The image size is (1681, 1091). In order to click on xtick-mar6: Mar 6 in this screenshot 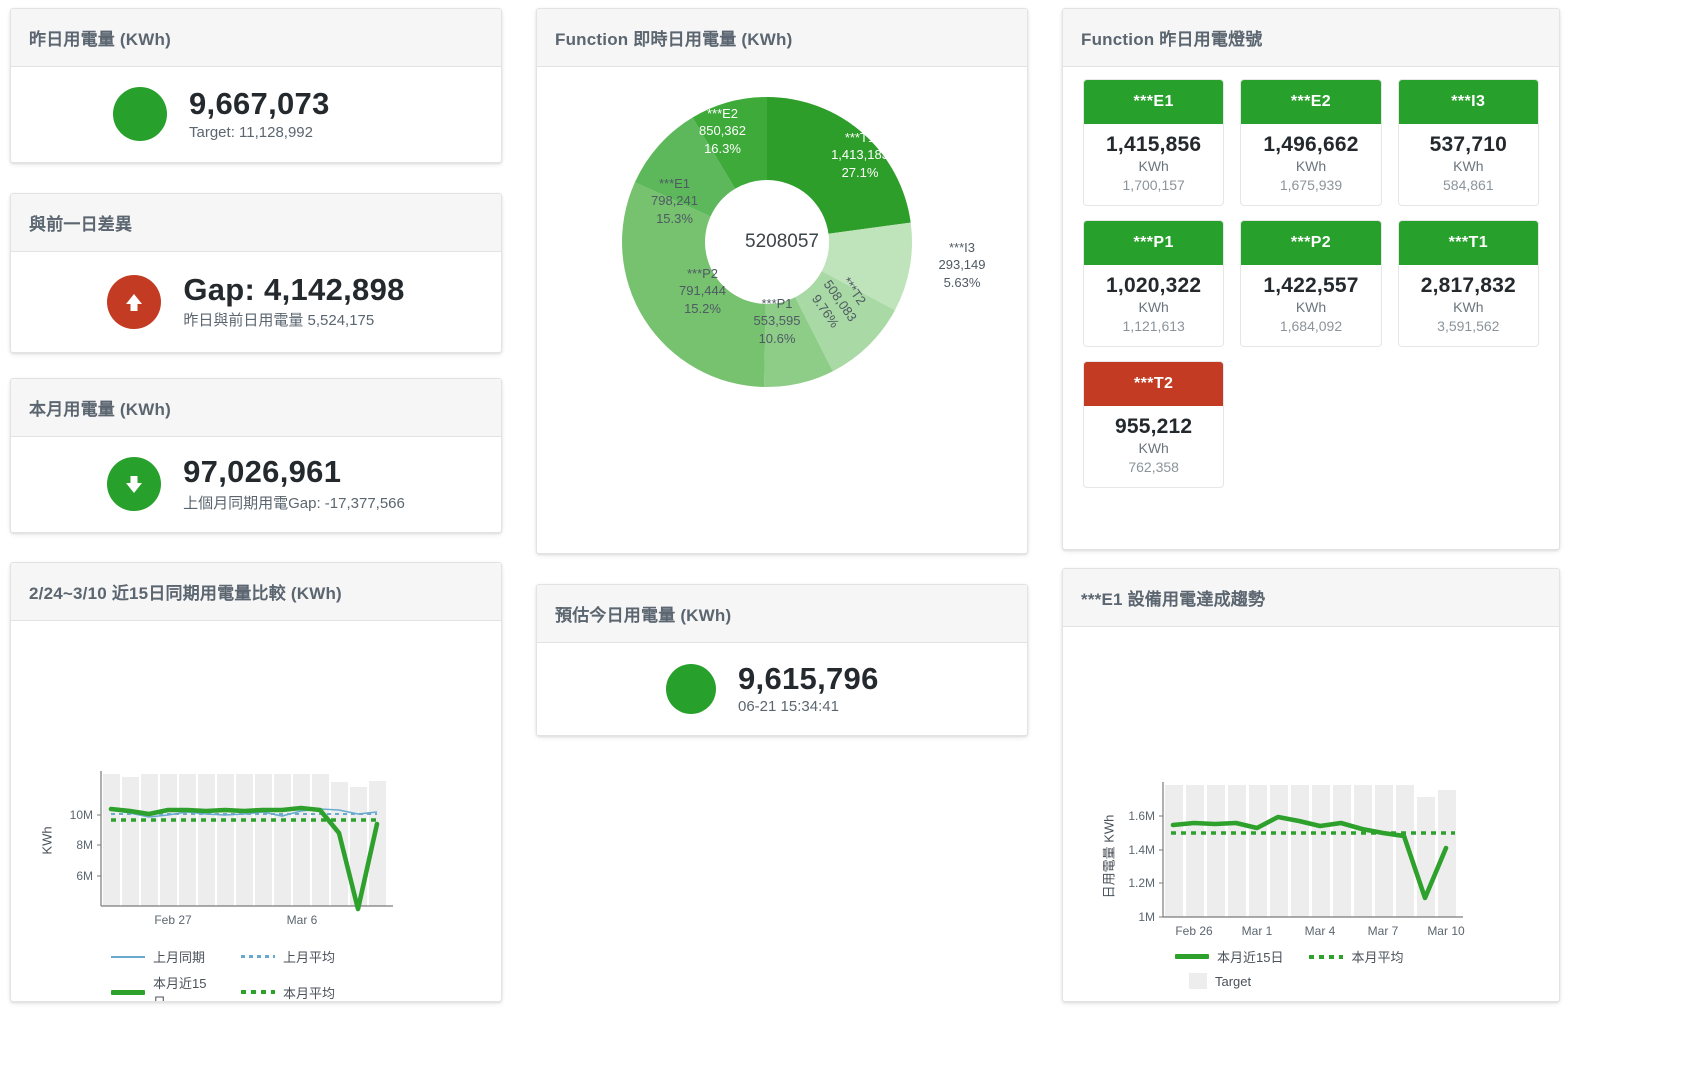, I will do `click(302, 920)`.